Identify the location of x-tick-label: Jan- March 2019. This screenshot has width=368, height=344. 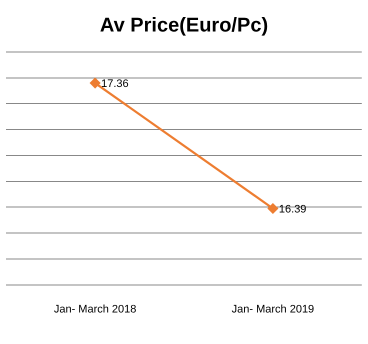
(273, 309).